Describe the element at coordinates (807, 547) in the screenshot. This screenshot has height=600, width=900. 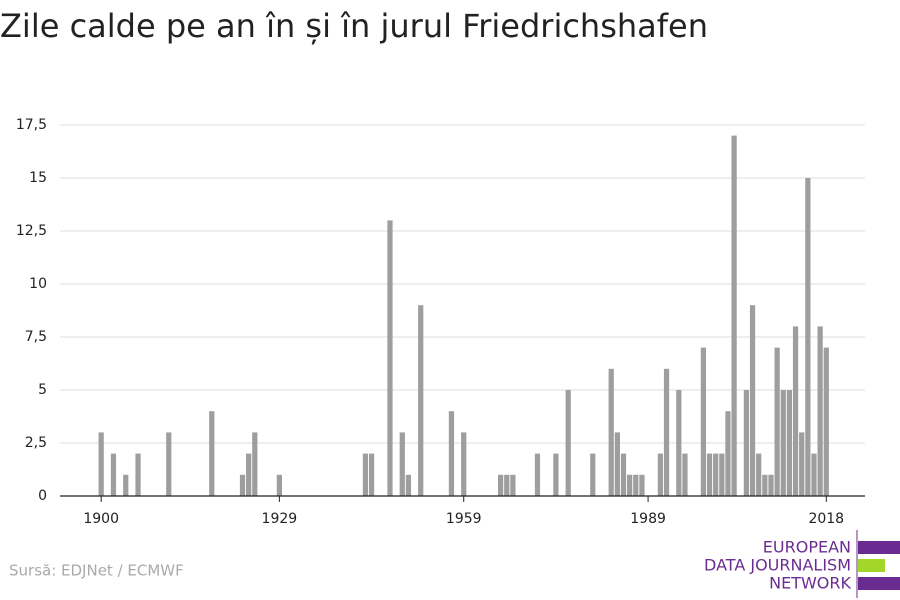
I see `logo-text: EUROPEAN` at that location.